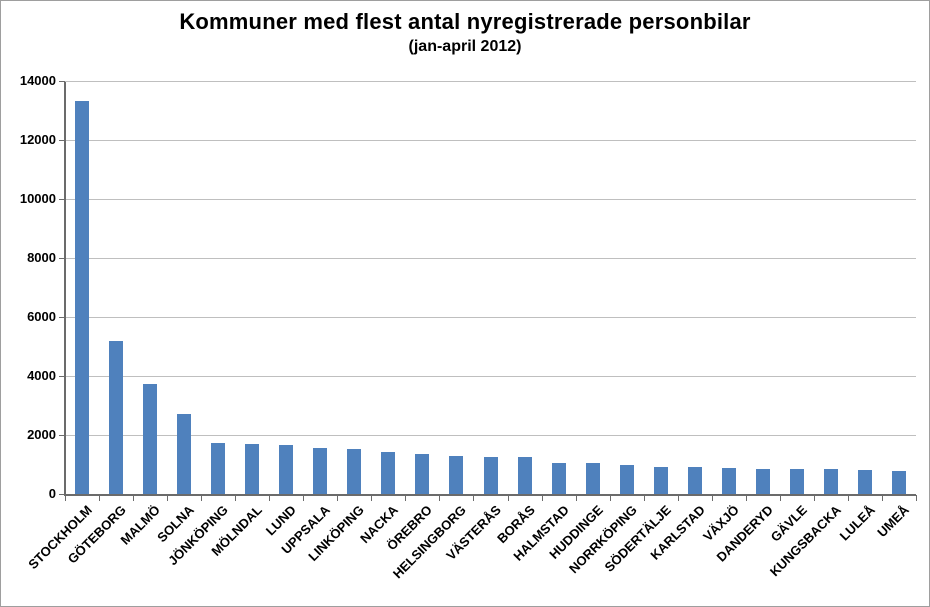  Describe the element at coordinates (422, 474) in the screenshot. I see `bar-örebro` at that location.